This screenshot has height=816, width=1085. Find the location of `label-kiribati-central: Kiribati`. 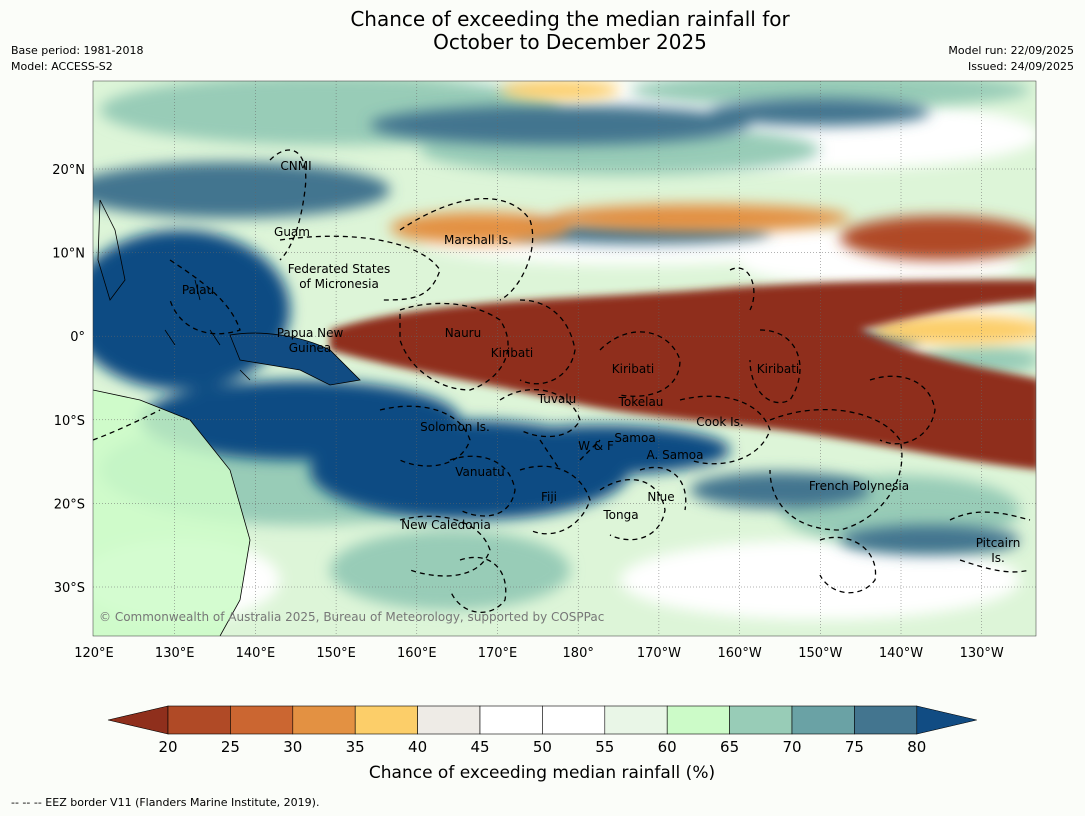

label-kiribati-central: Kiribati is located at coordinates (633, 369).